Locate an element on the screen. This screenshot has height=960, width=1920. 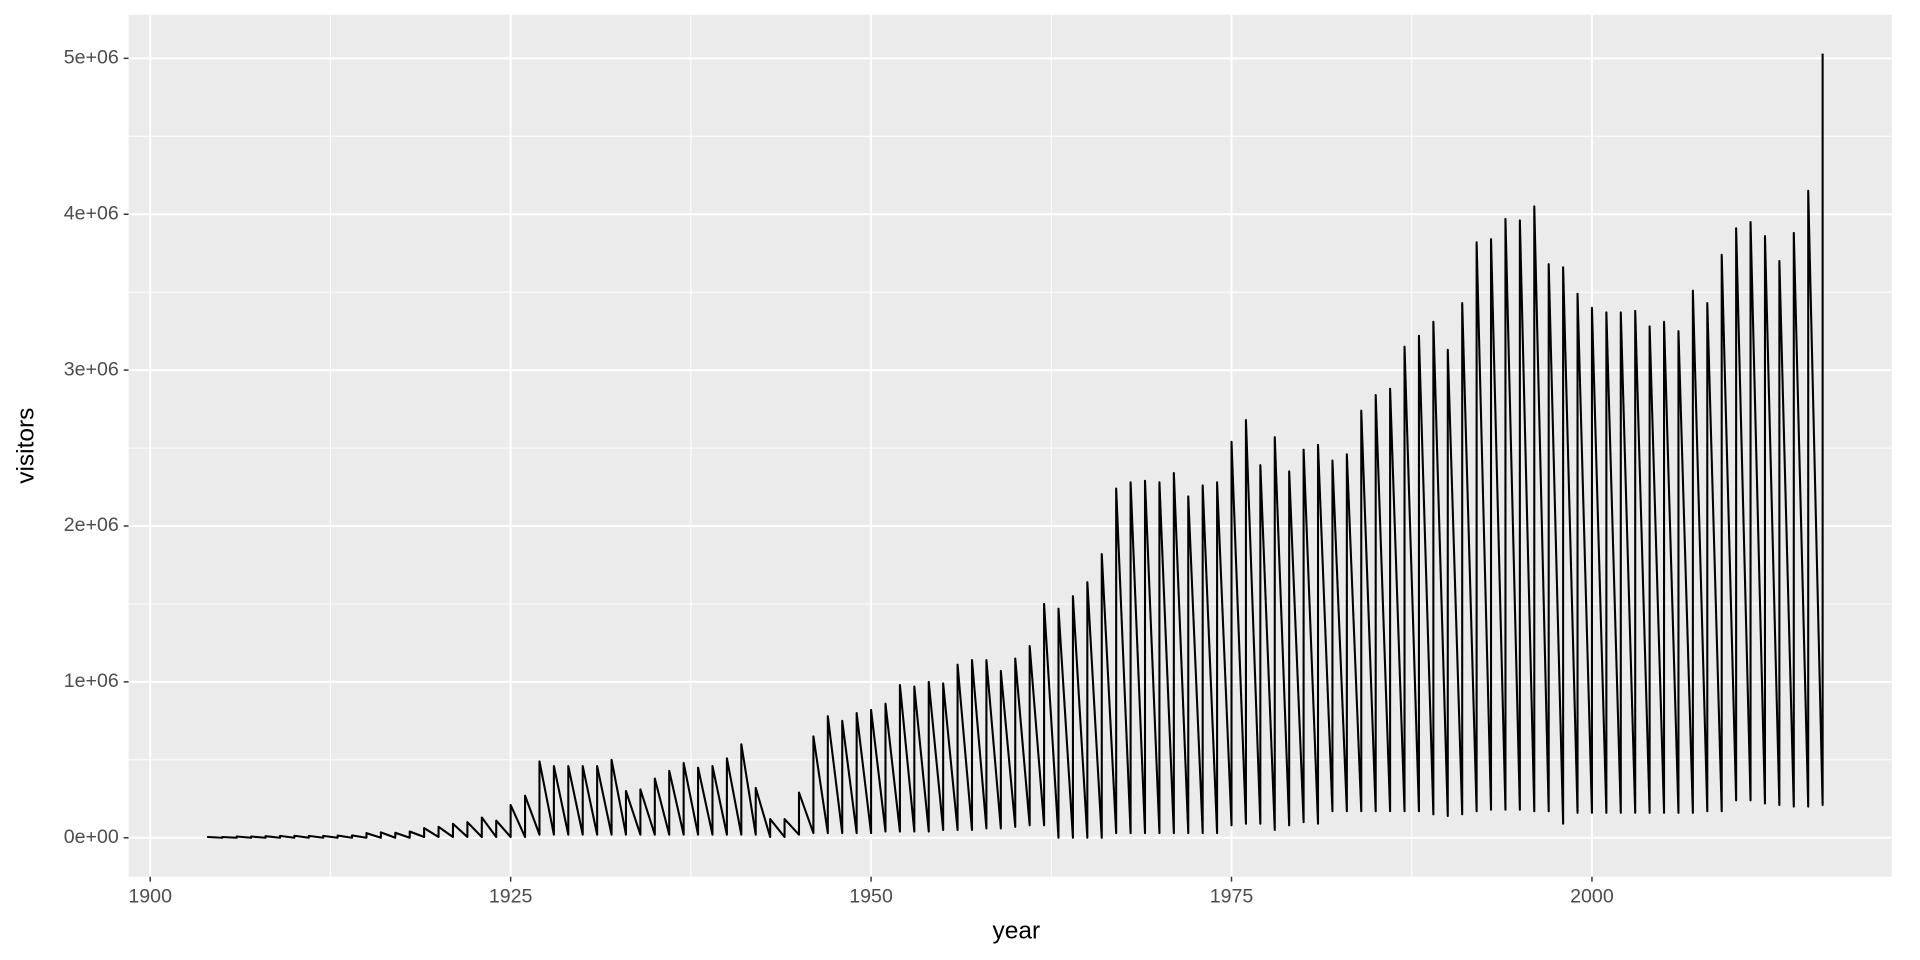
y-tick-label: 0e+00 is located at coordinates (91, 837).